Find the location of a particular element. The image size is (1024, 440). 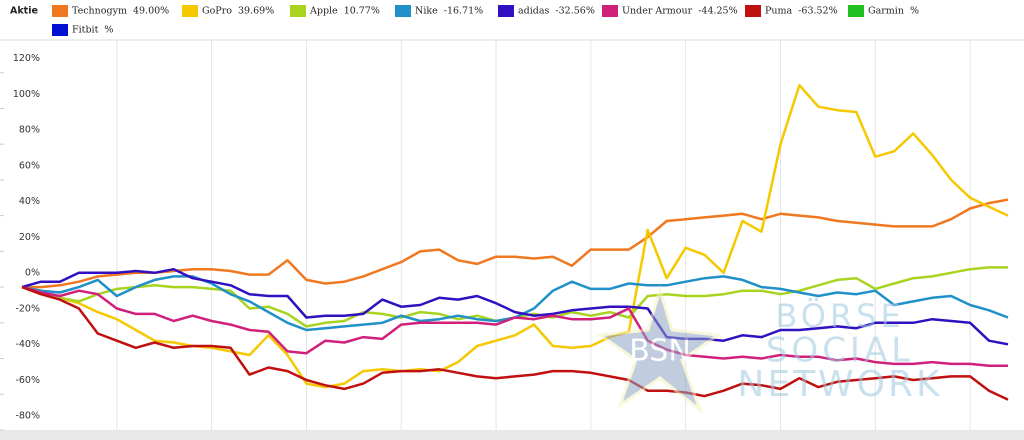

y-tick-label: -80% is located at coordinates (27, 416).